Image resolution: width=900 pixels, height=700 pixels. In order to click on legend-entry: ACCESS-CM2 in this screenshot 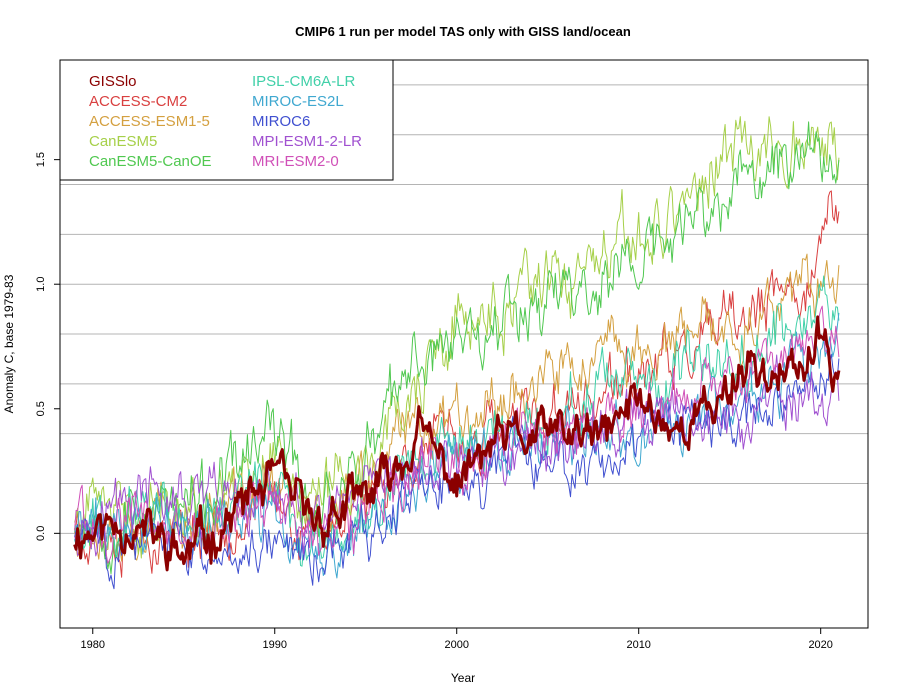, I will do `click(138, 101)`.